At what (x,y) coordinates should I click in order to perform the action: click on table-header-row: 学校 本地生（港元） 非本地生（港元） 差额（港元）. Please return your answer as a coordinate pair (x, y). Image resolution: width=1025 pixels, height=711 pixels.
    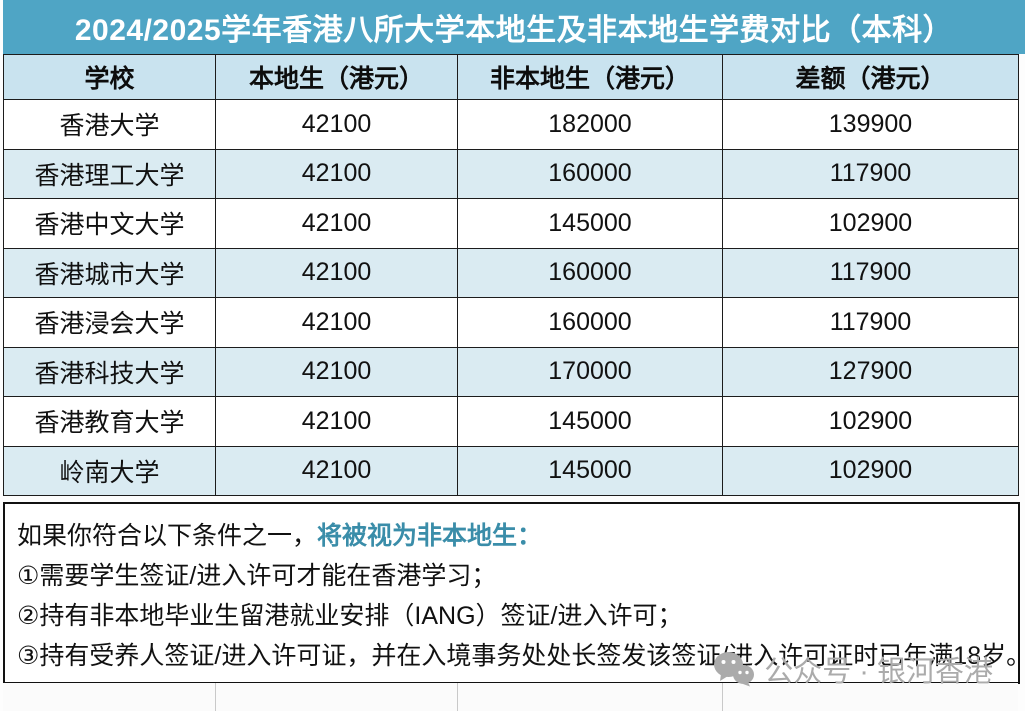
    Looking at the image, I should click on (511, 77).